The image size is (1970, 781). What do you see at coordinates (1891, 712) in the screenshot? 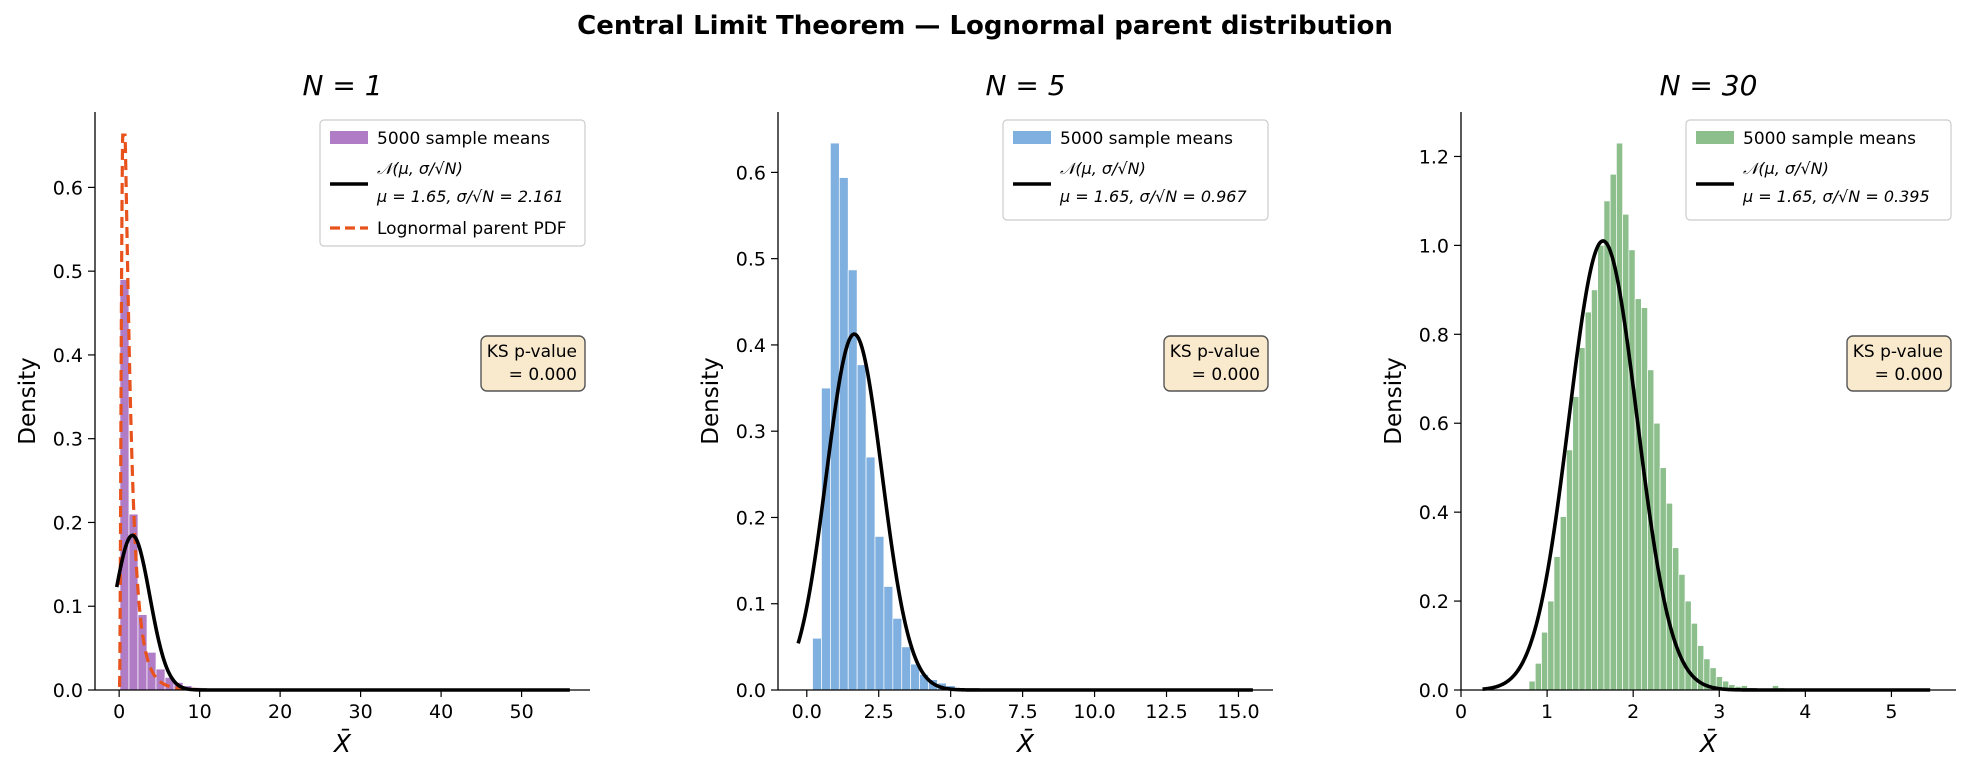
I see `x-tick-label: 5` at bounding box center [1891, 712].